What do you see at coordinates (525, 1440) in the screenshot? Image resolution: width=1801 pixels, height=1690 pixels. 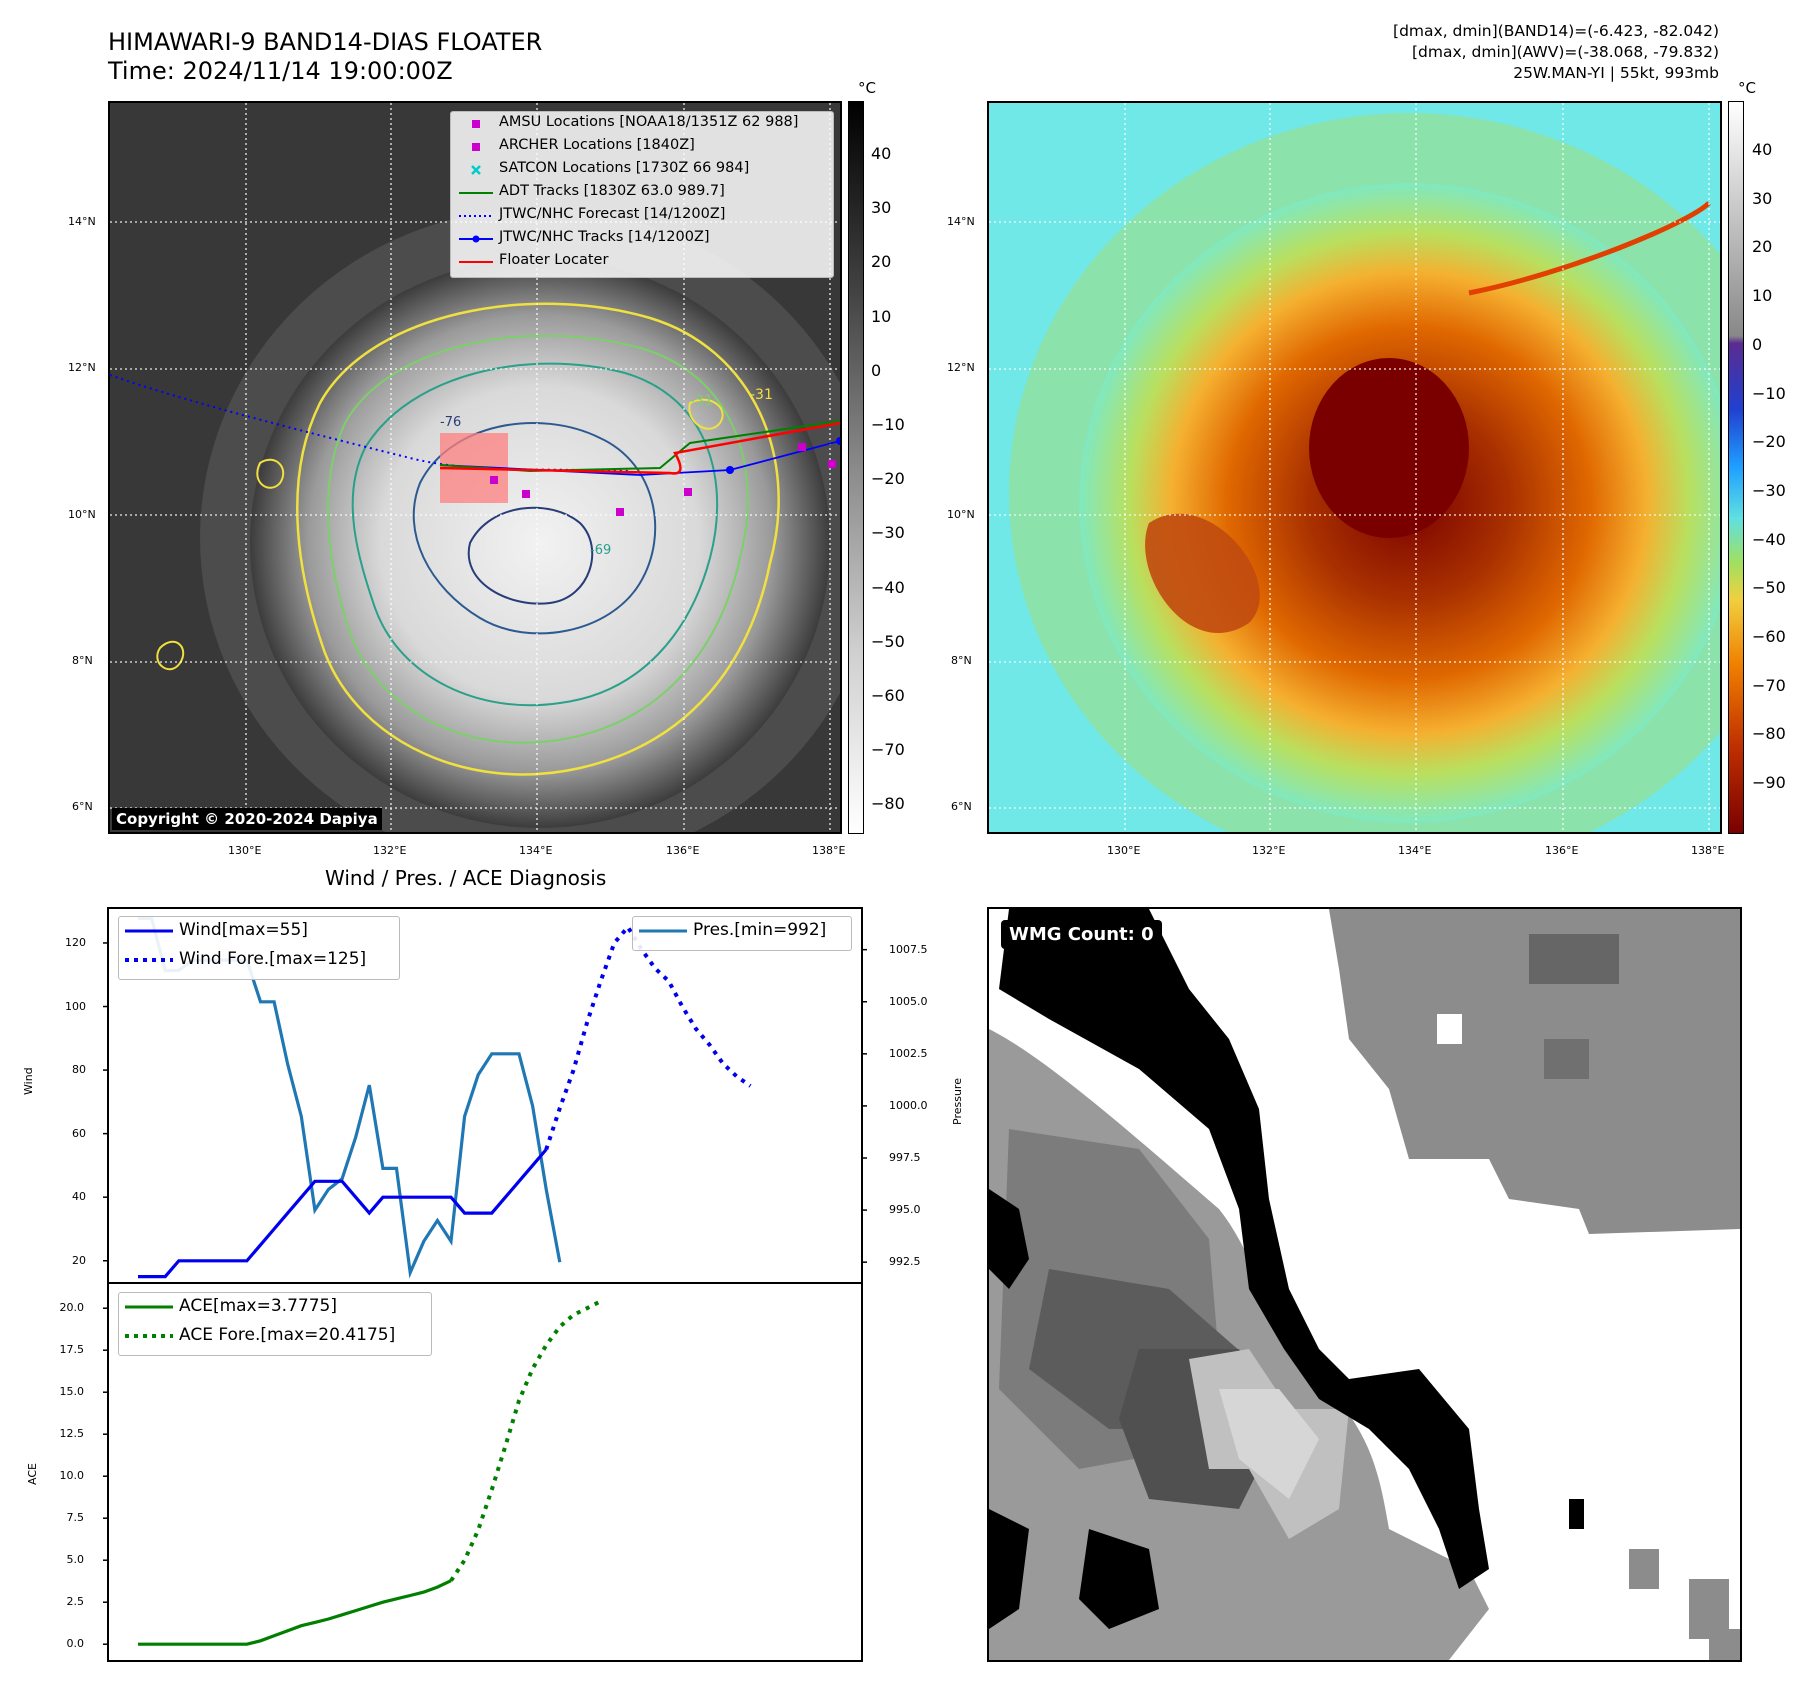 I see `ace-forecast-series-line` at bounding box center [525, 1440].